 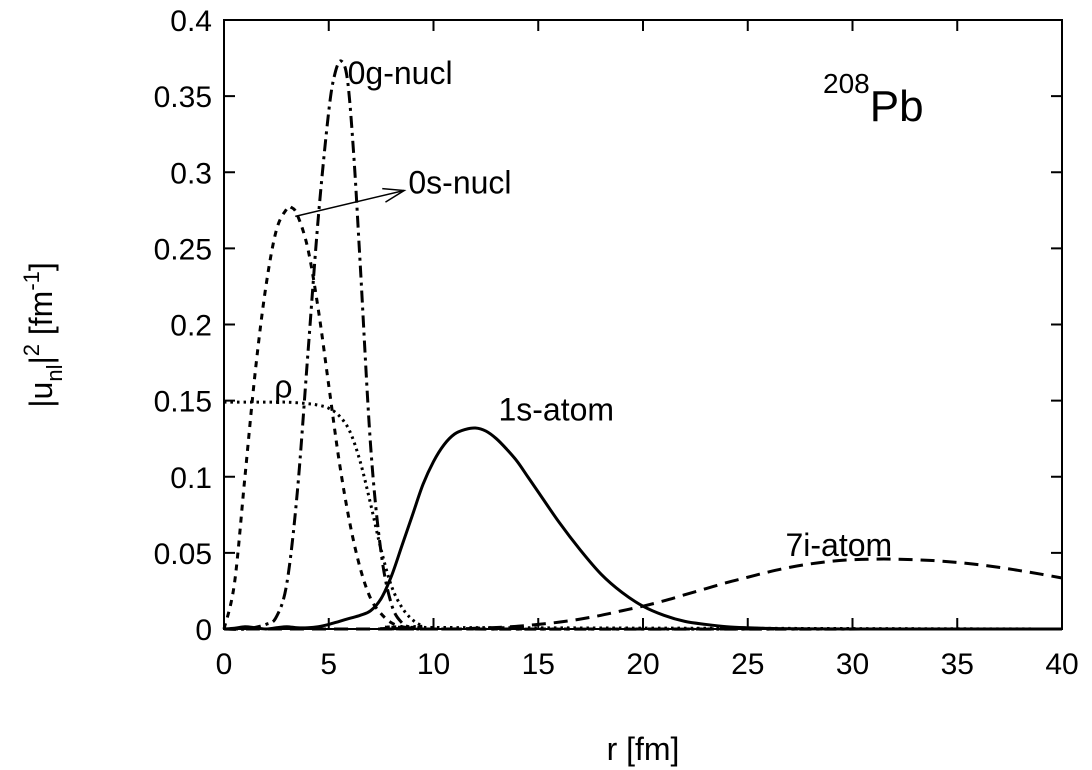 What do you see at coordinates (400, 73) in the screenshot?
I see `annotation-0g-nucl: 0g-nucl` at bounding box center [400, 73].